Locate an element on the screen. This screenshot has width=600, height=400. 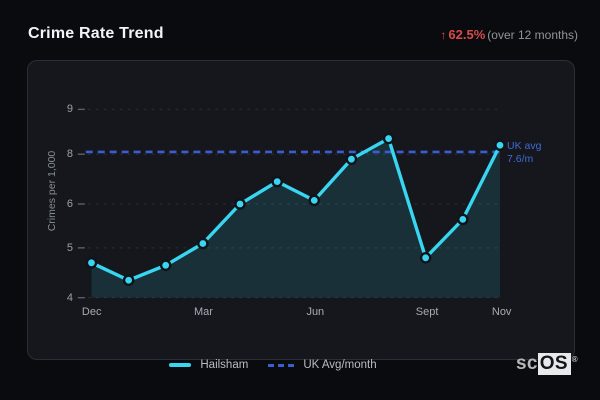
up-arrow-icon: ↑ is located at coordinates (443, 34).